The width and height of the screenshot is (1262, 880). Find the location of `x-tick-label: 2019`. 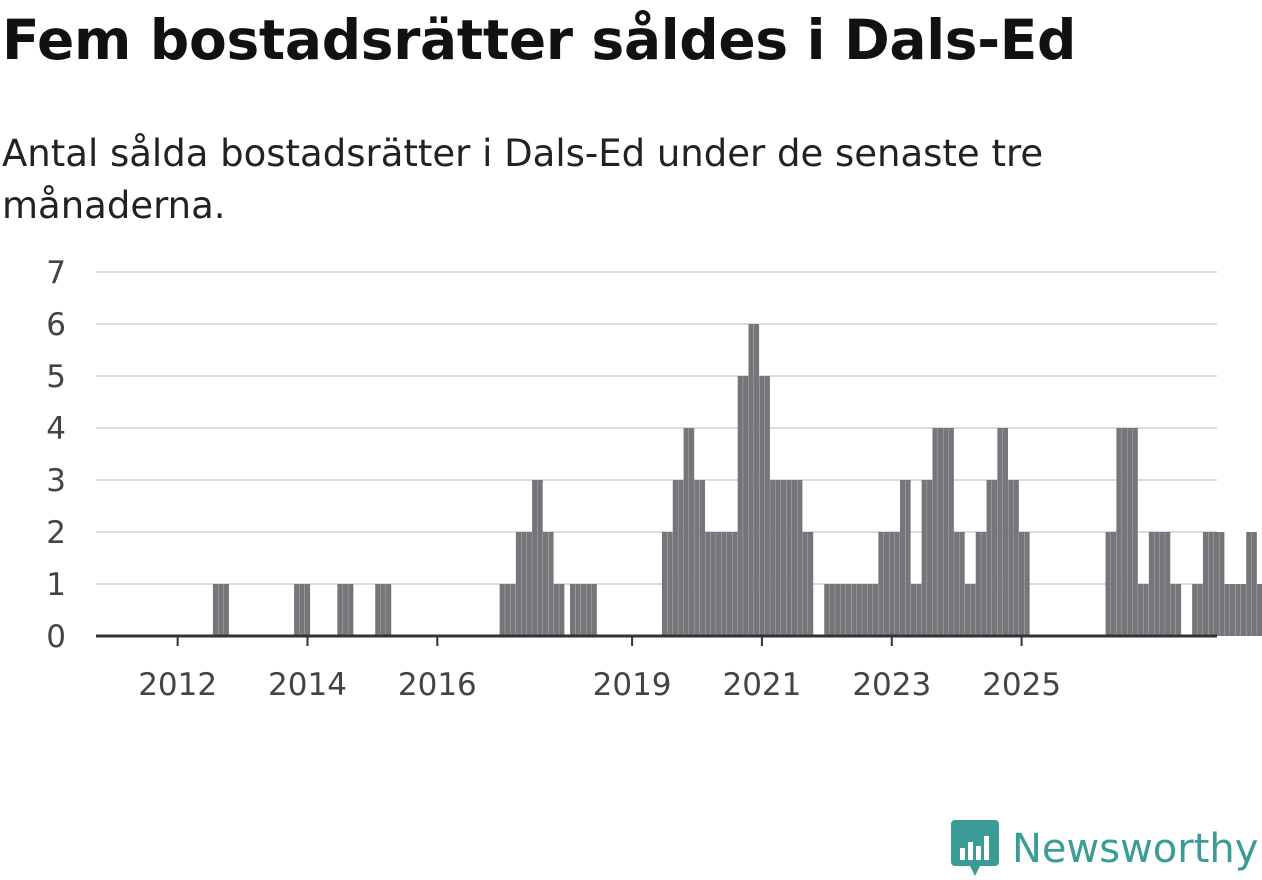

x-tick-label: 2019 is located at coordinates (632, 685).